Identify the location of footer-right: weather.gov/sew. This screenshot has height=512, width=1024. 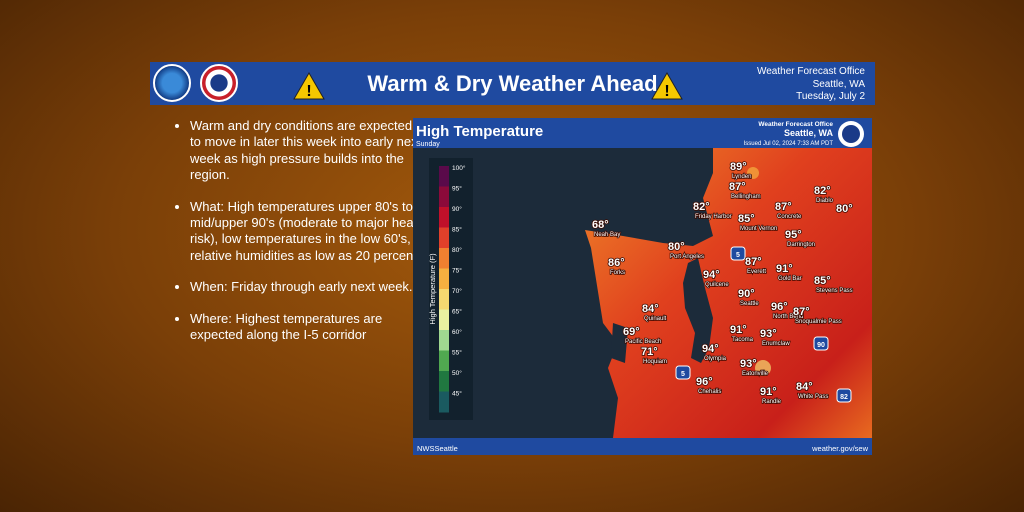
(839, 448).